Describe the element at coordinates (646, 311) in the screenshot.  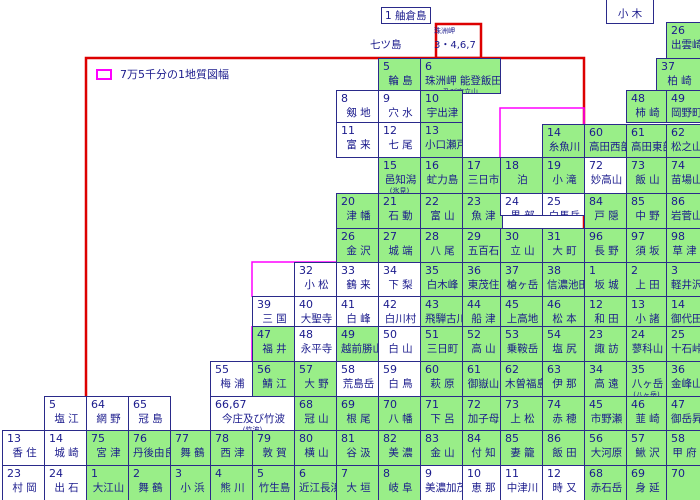
I see `sheet-e13-komoro: 13 小 諸` at that location.